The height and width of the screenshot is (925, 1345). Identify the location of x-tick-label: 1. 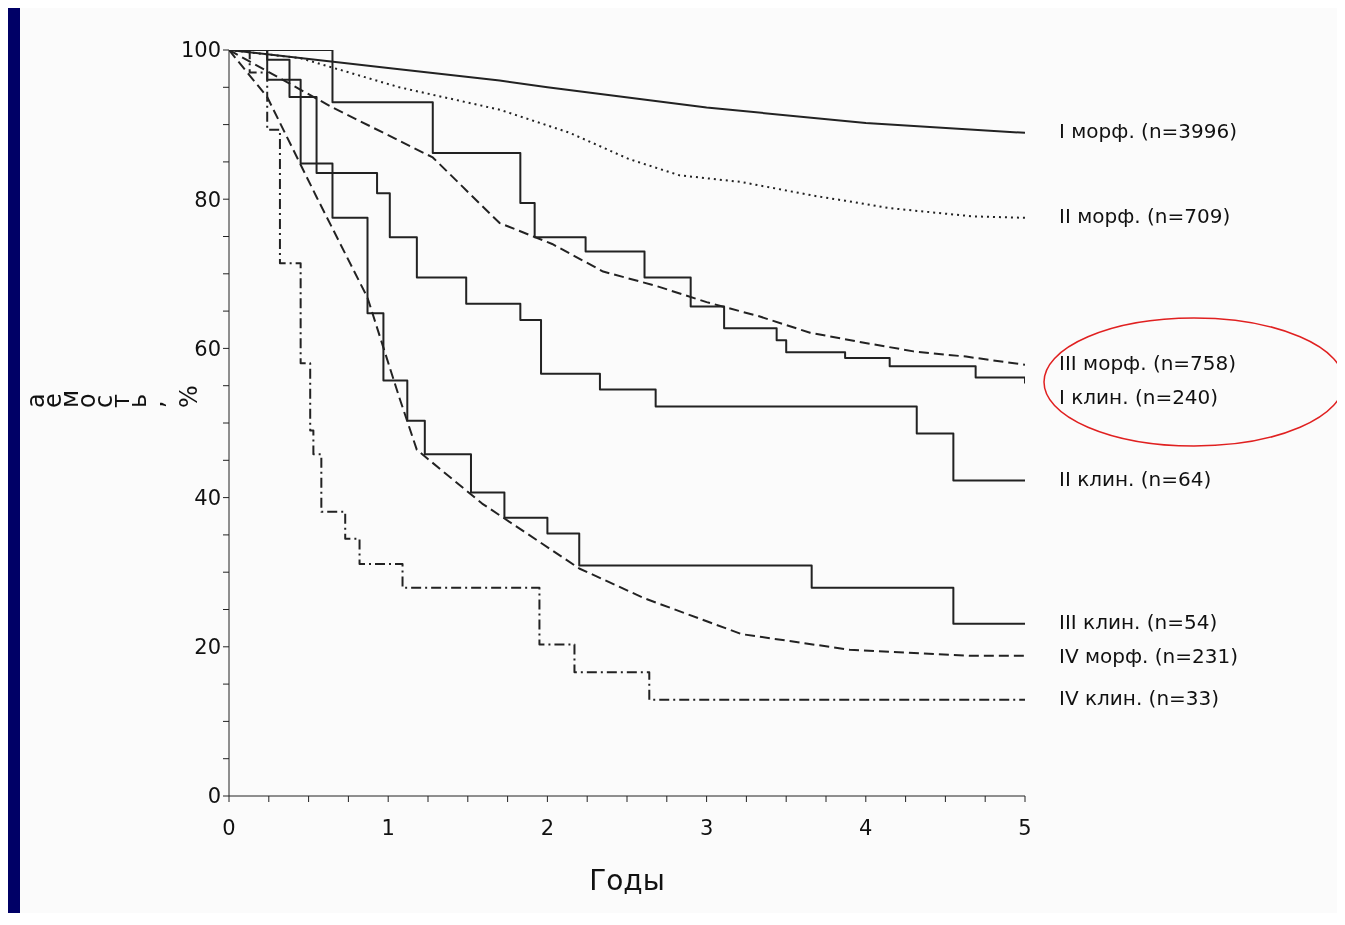
(388, 827).